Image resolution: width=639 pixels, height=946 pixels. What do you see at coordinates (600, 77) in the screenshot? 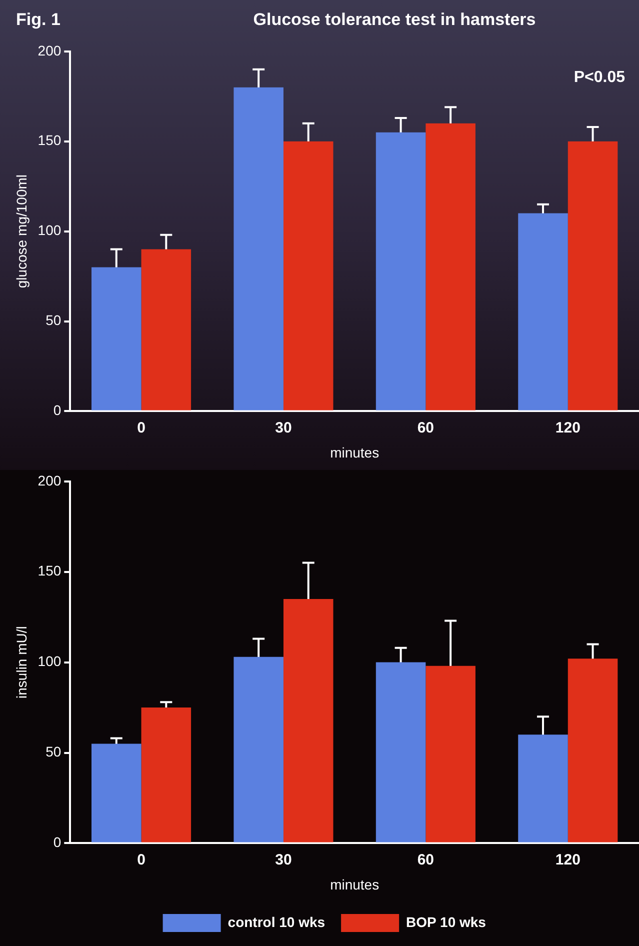
I see `annotation: P<0.05` at bounding box center [600, 77].